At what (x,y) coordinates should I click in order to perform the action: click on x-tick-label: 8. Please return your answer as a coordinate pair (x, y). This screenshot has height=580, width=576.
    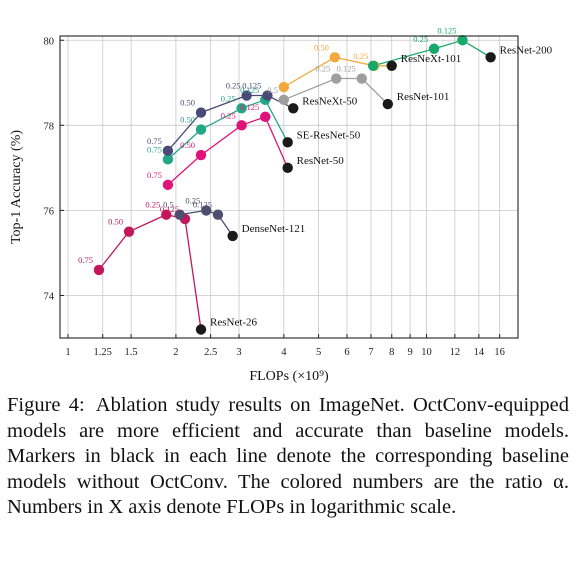
    Looking at the image, I should click on (391, 352).